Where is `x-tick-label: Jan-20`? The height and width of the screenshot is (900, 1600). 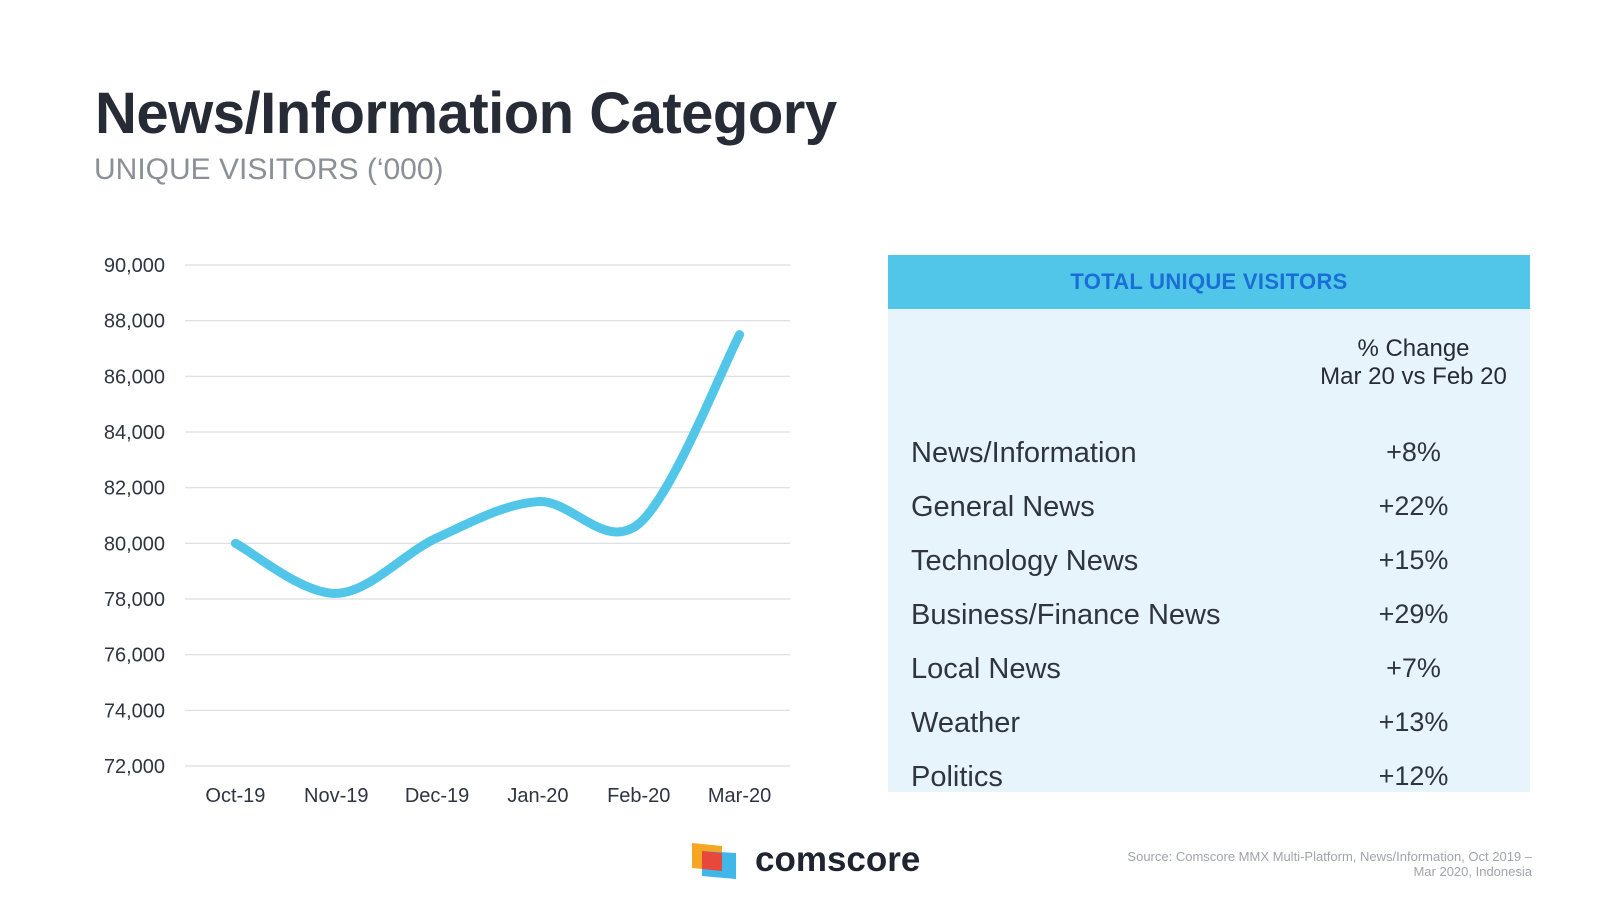
x-tick-label: Jan-20 is located at coordinates (537, 796).